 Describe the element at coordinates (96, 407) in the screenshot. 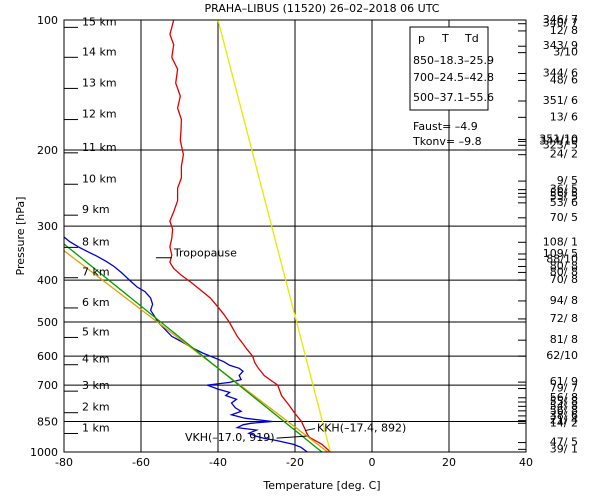

I see `altitude-label: 2 km` at that location.